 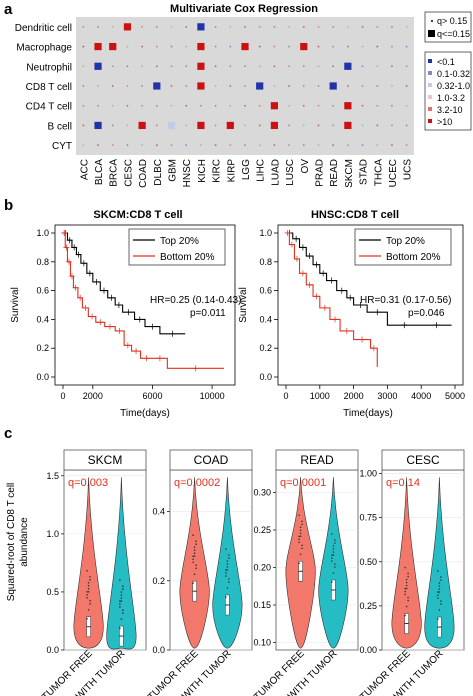 I want to click on violin-y-tick-label: 1.00, so click(x=368, y=474).